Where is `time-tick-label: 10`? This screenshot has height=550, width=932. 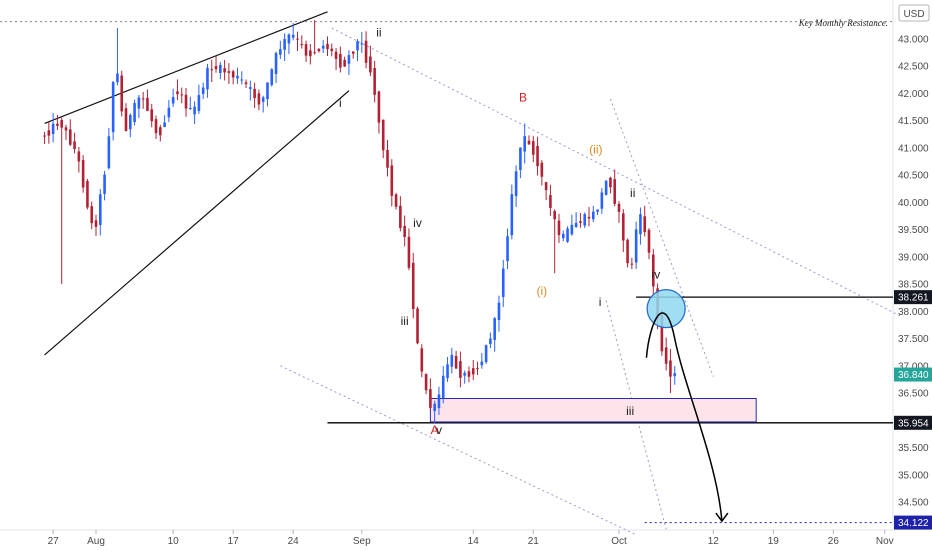
time-tick-label: 10 is located at coordinates (174, 541).